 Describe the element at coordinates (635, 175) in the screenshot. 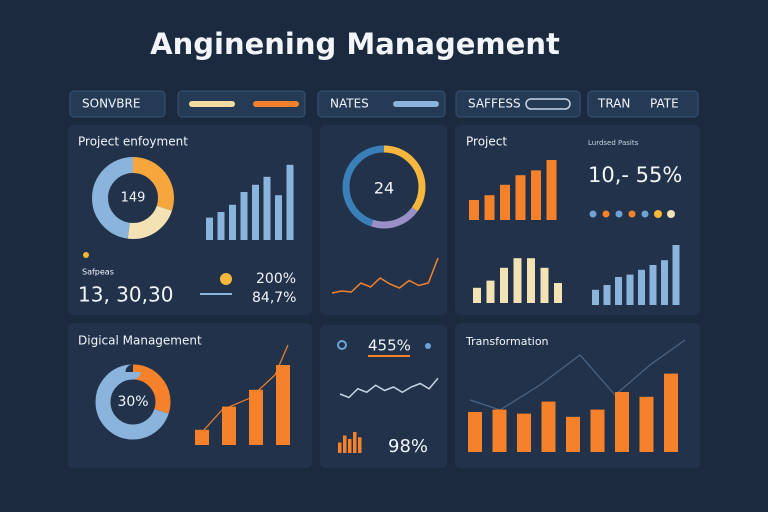

I see `stat: 10,- 55%` at that location.